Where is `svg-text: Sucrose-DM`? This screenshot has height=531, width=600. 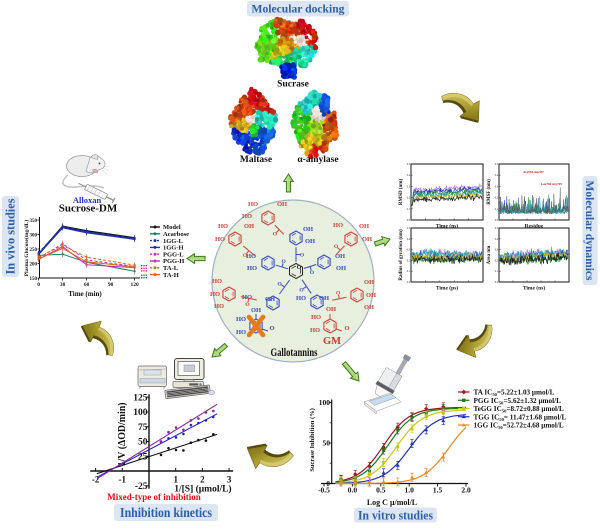 svg-text: Sucrose-DM is located at coordinates (88, 209).